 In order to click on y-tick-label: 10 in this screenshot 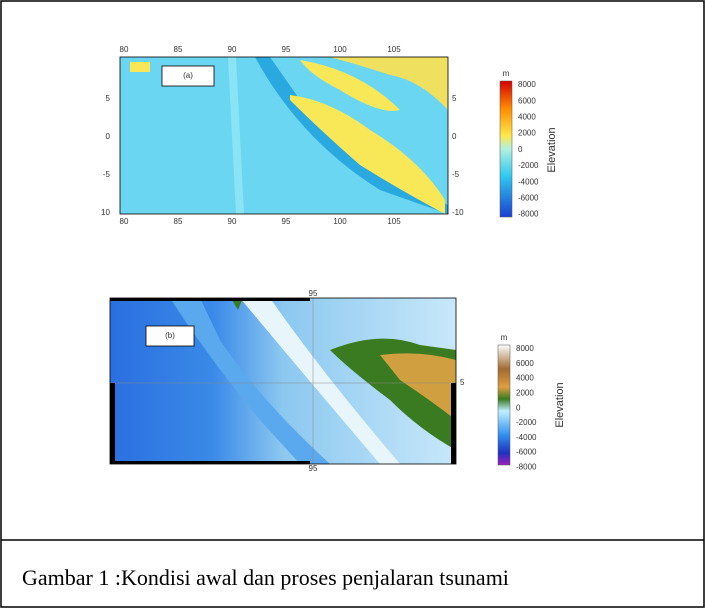, I will do `click(105, 212)`.